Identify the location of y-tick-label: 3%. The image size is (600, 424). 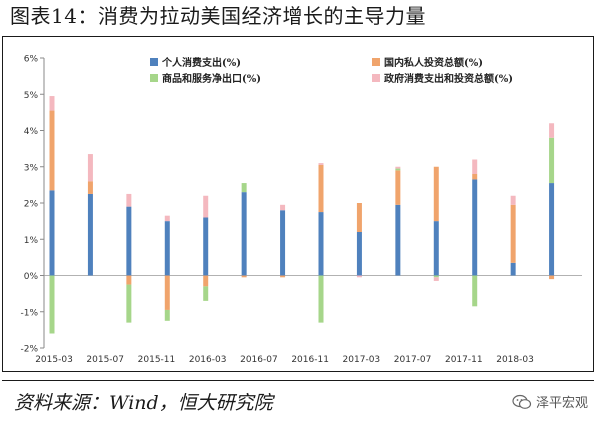
(31, 168).